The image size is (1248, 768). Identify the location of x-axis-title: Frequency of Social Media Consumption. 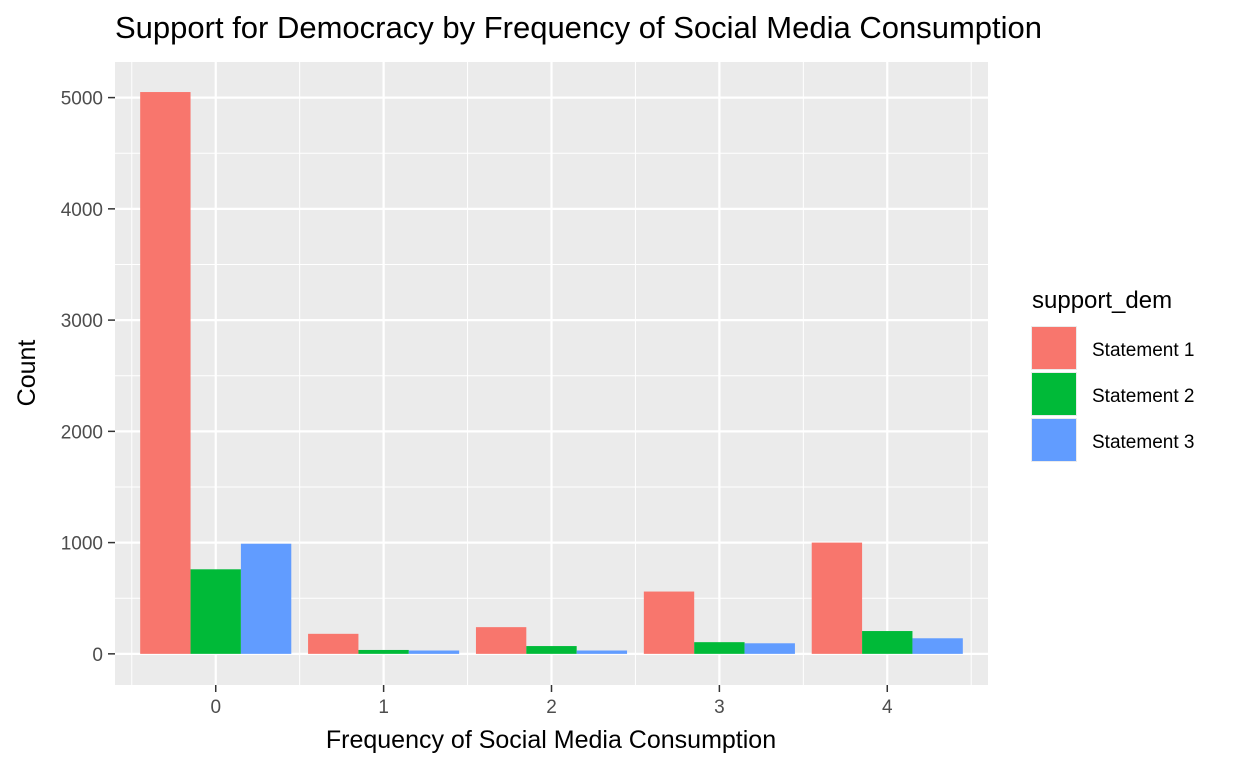
(551, 740).